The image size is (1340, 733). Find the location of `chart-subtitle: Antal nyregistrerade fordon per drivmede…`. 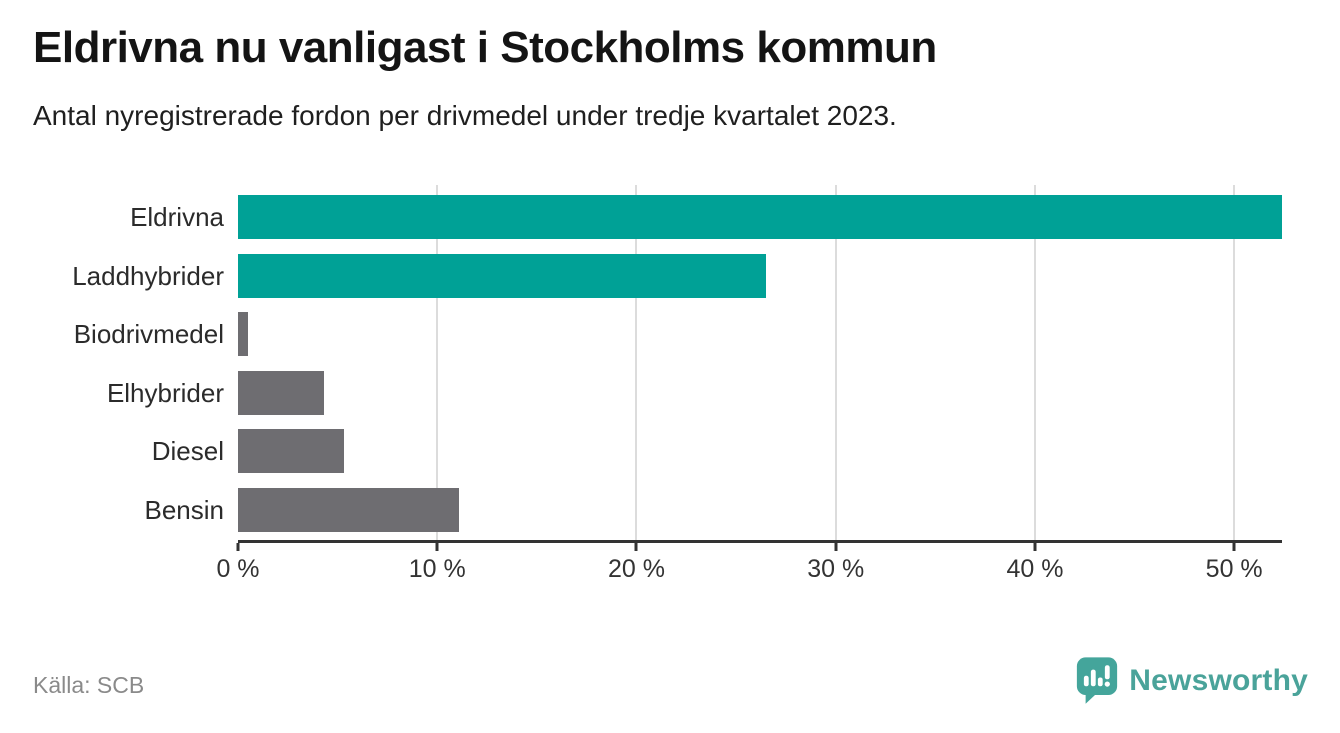

chart-subtitle: Antal nyregistrerade fordon per drivmede… is located at coordinates (465, 116).